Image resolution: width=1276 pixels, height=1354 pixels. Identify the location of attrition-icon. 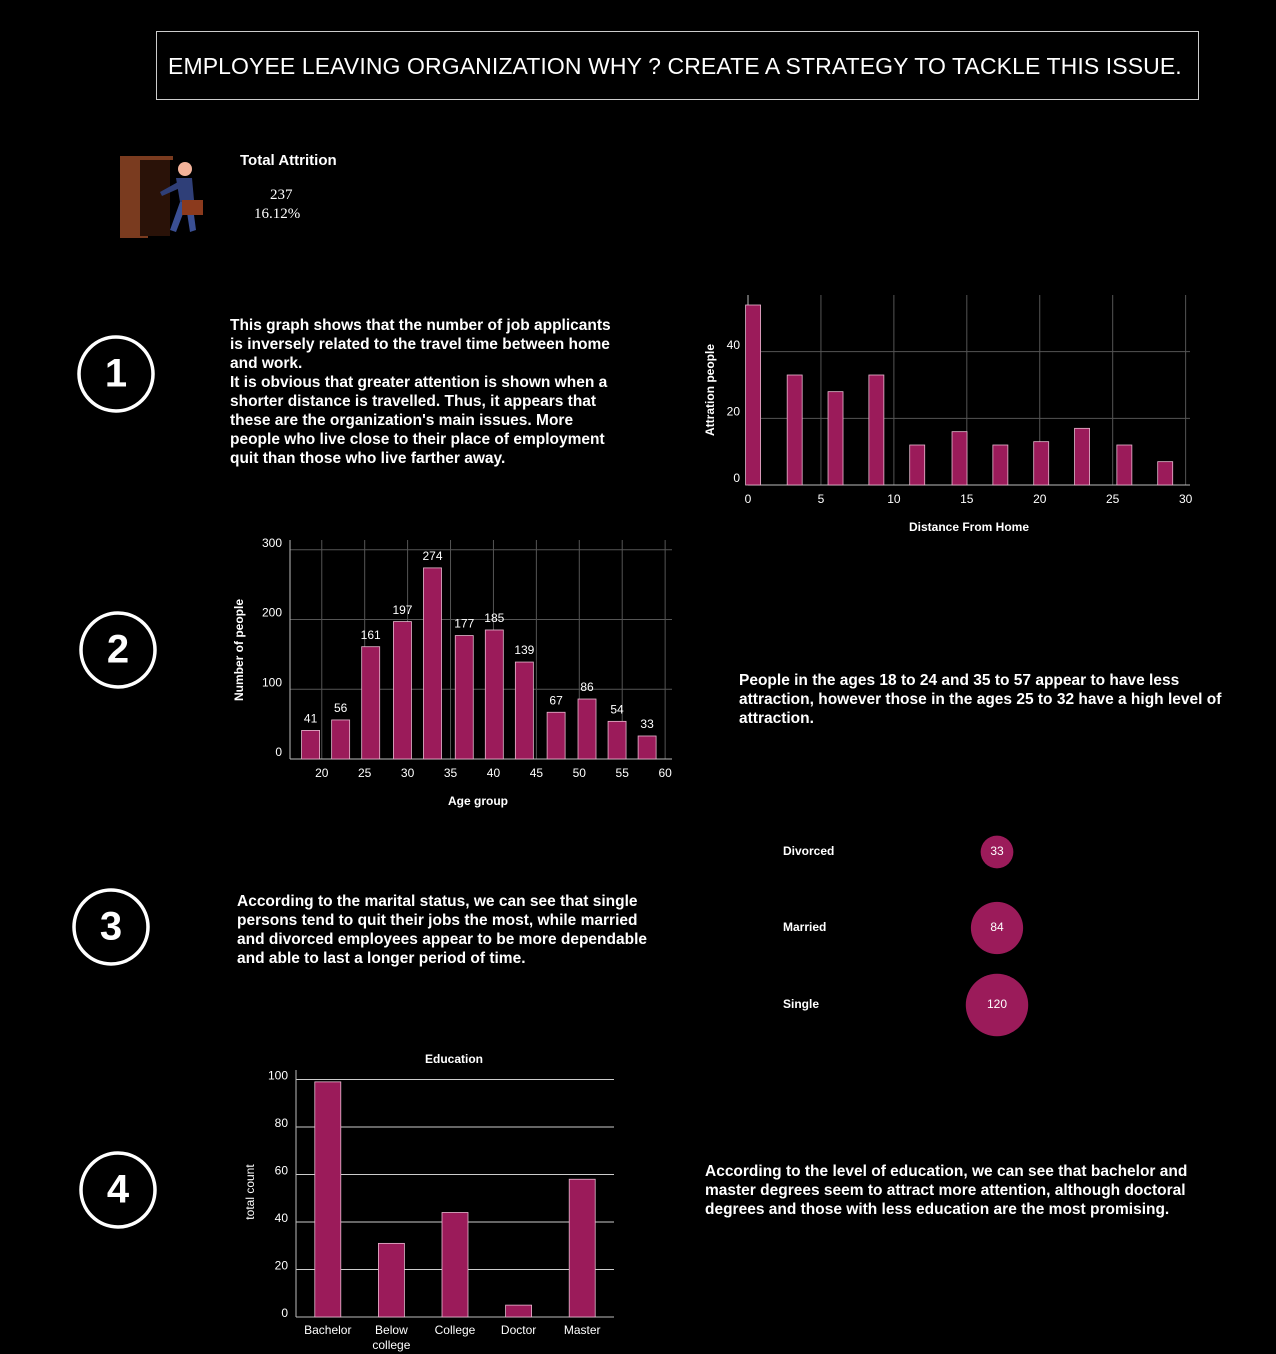
(161, 197).